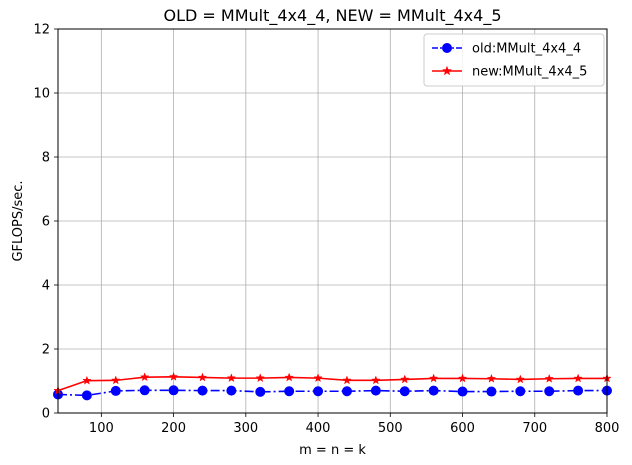 Image resolution: width=632 pixels, height=465 pixels. What do you see at coordinates (462, 428) in the screenshot?
I see `x-tick-label: 600` at bounding box center [462, 428].